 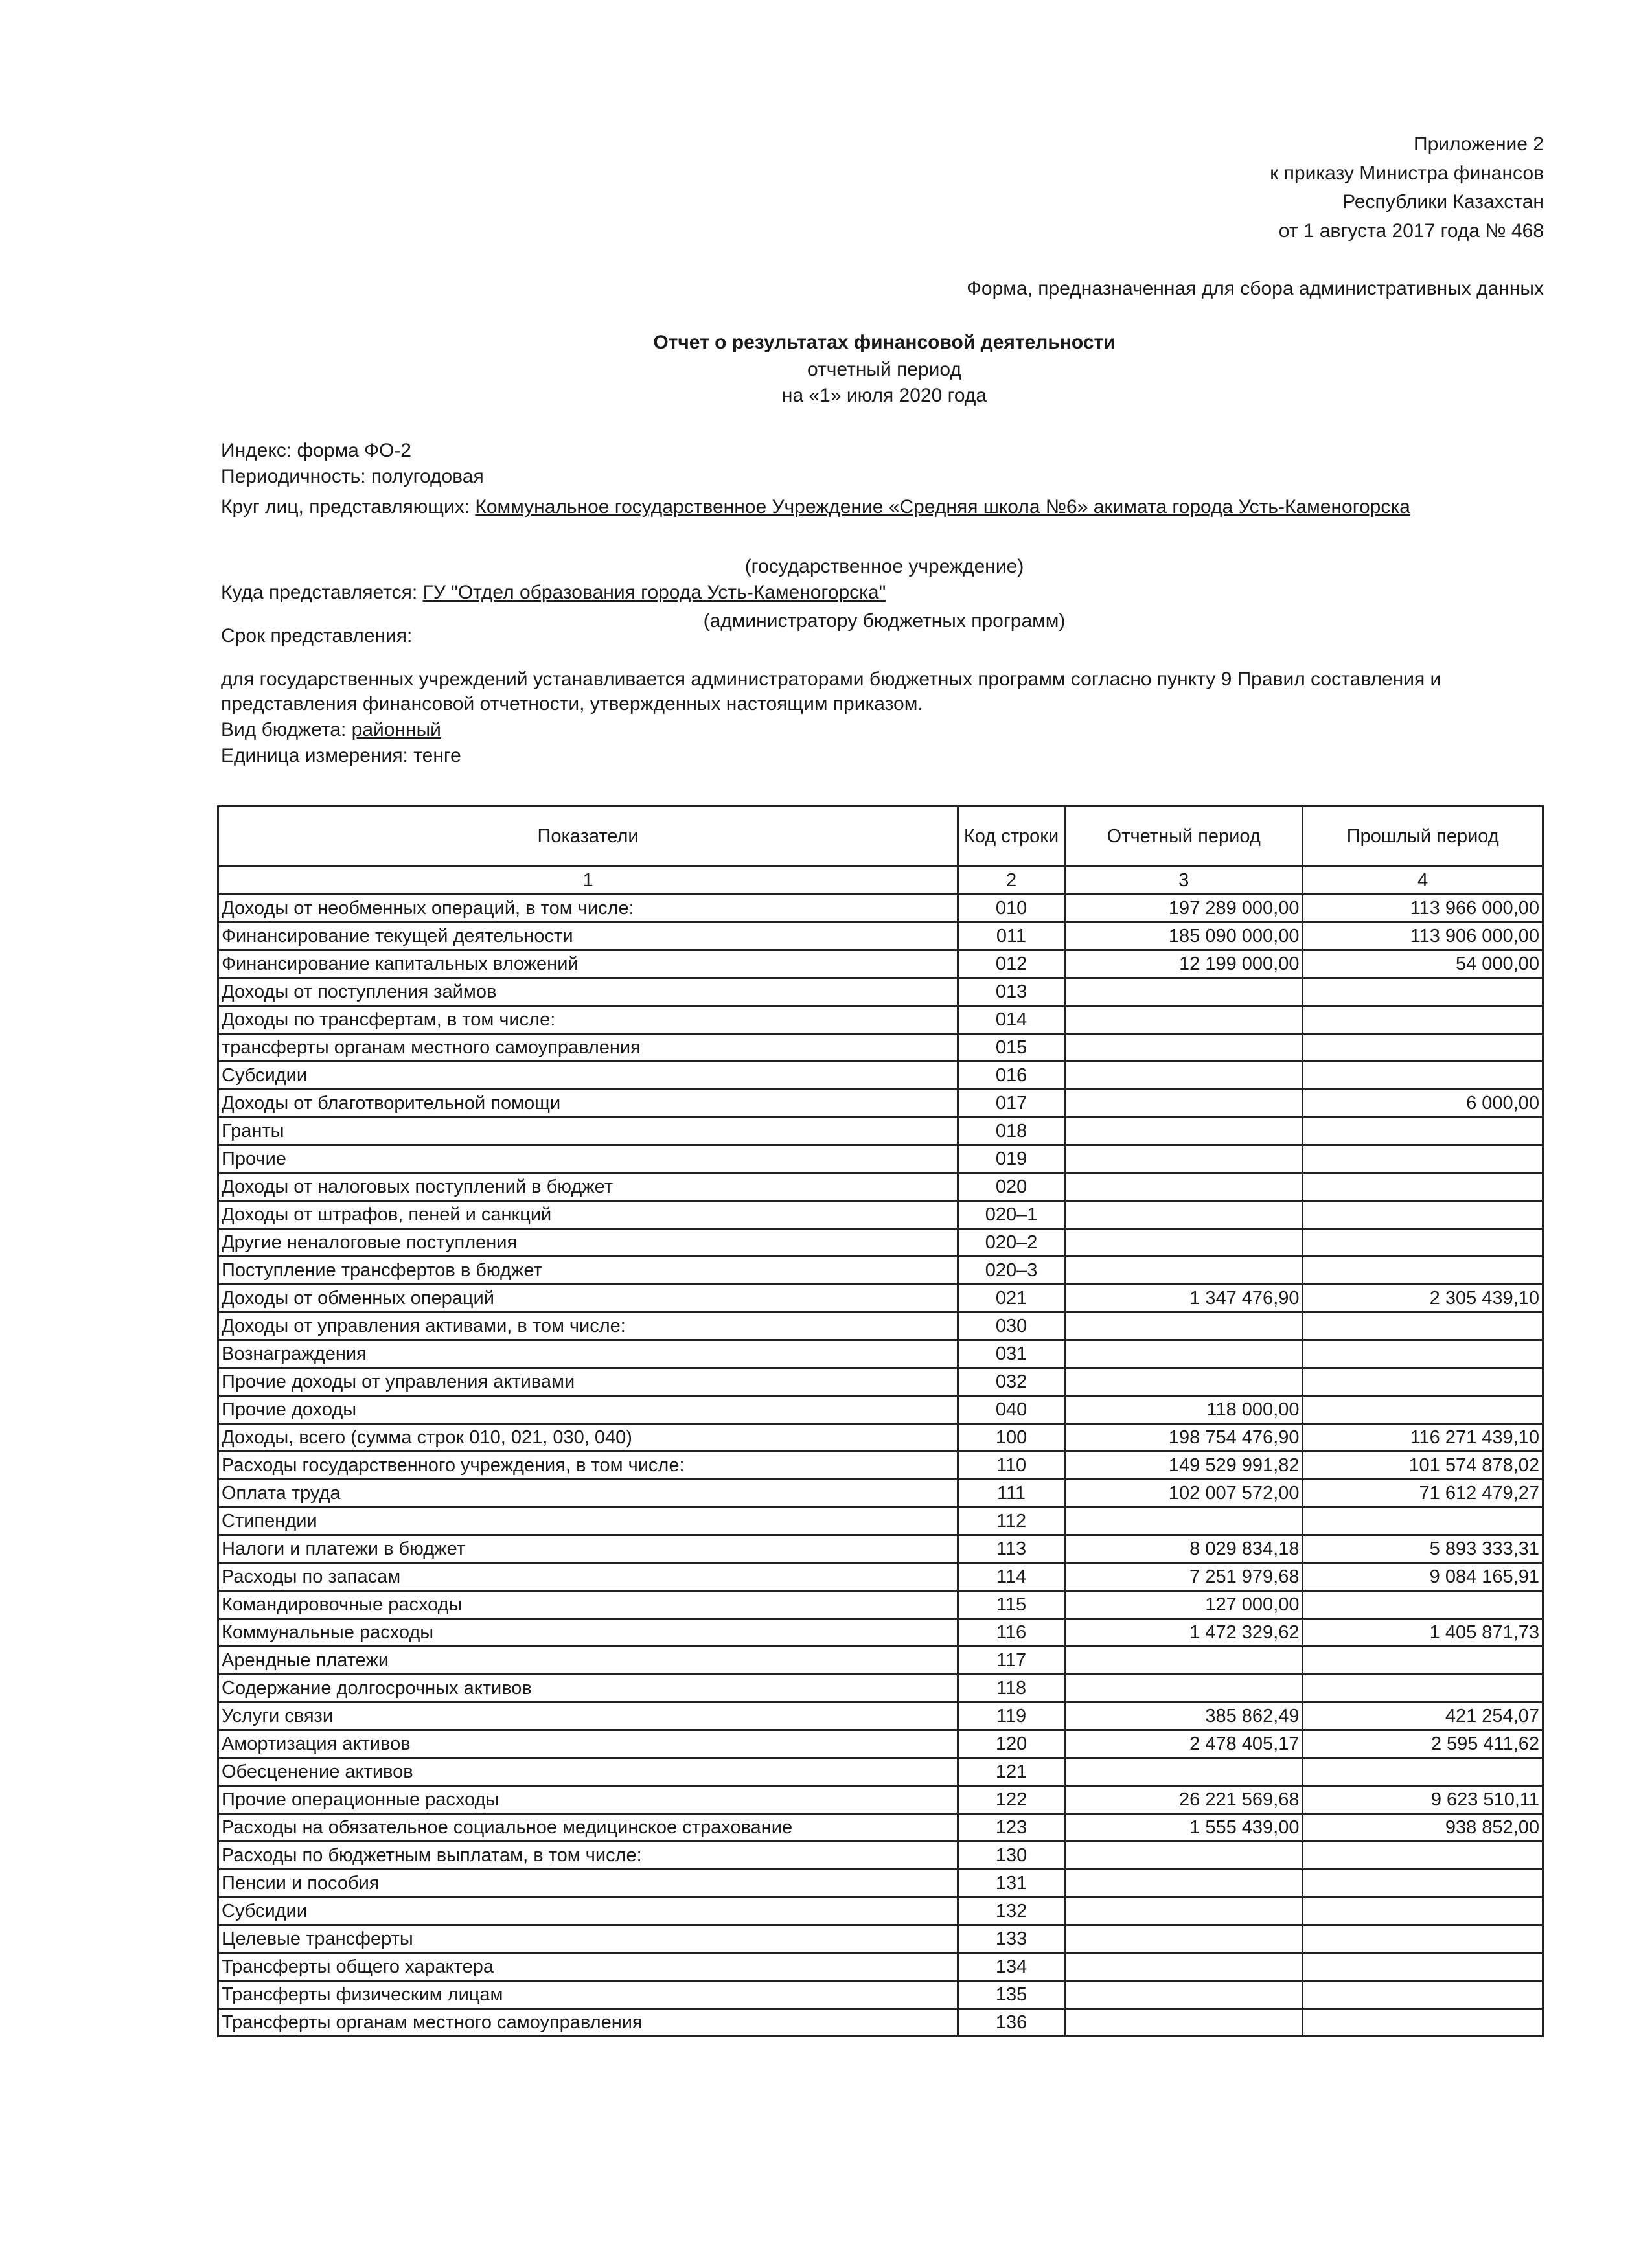 What do you see at coordinates (587, 1493) in the screenshot?
I see `indicator-cell: Оплата труда` at bounding box center [587, 1493].